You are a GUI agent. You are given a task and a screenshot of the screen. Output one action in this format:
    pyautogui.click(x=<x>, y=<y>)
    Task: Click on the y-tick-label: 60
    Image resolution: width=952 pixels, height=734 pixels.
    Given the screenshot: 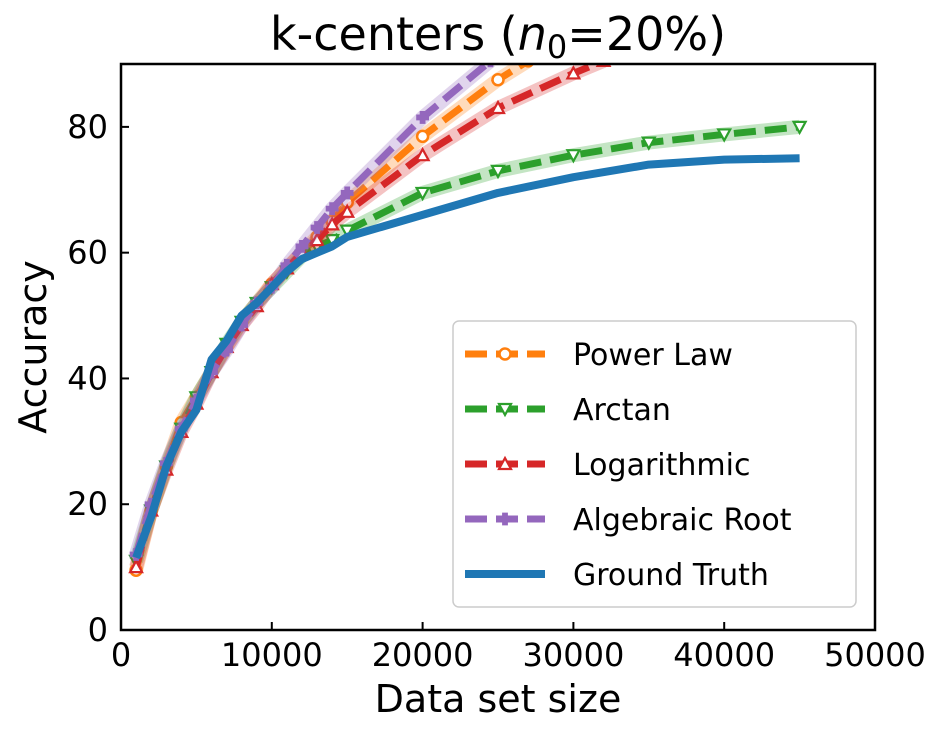 What is the action you would take?
    pyautogui.click(x=87, y=253)
    